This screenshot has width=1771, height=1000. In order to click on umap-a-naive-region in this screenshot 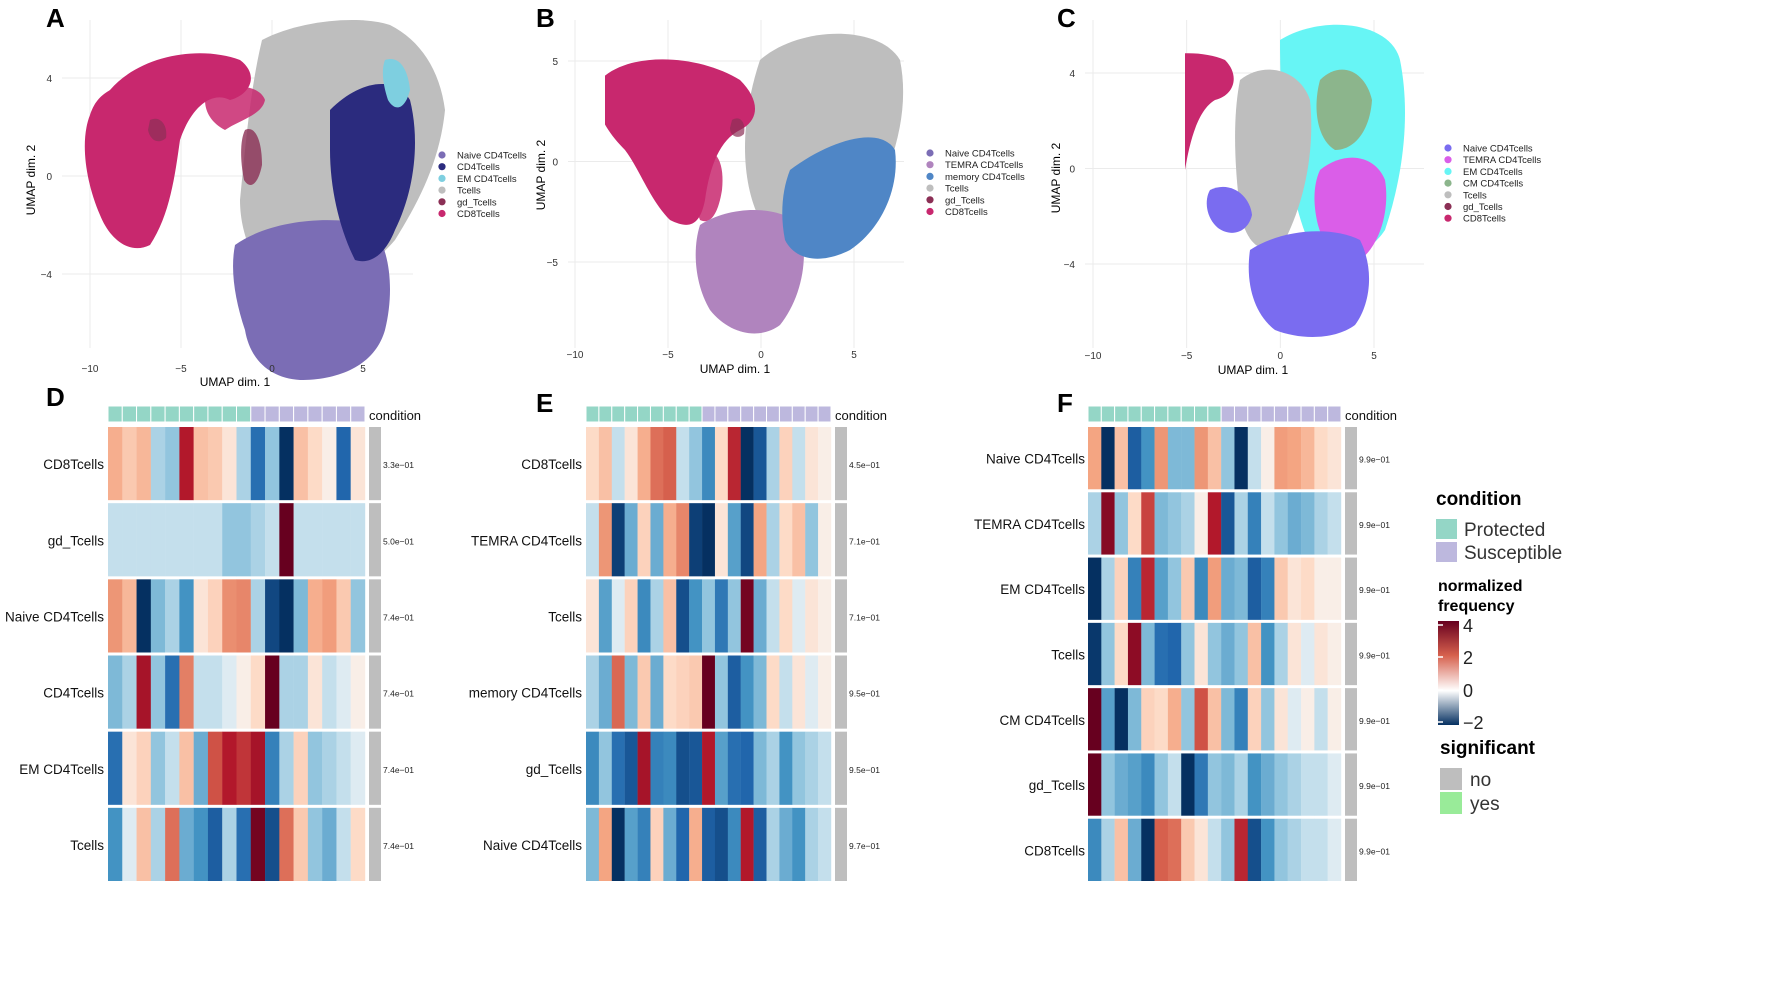, I will do `click(311, 300)`.